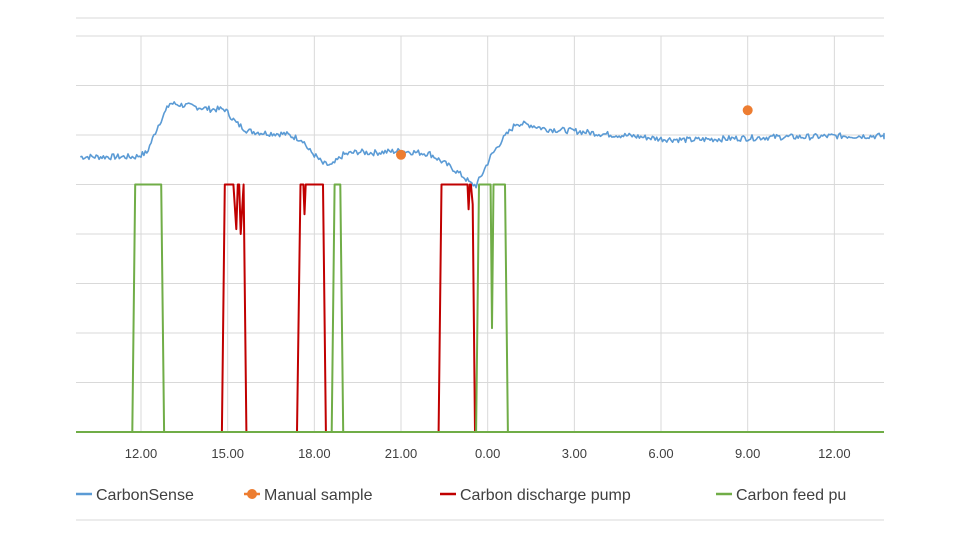 This screenshot has height=540, width=960. I want to click on x-tick-label: 3.00, so click(574, 453).